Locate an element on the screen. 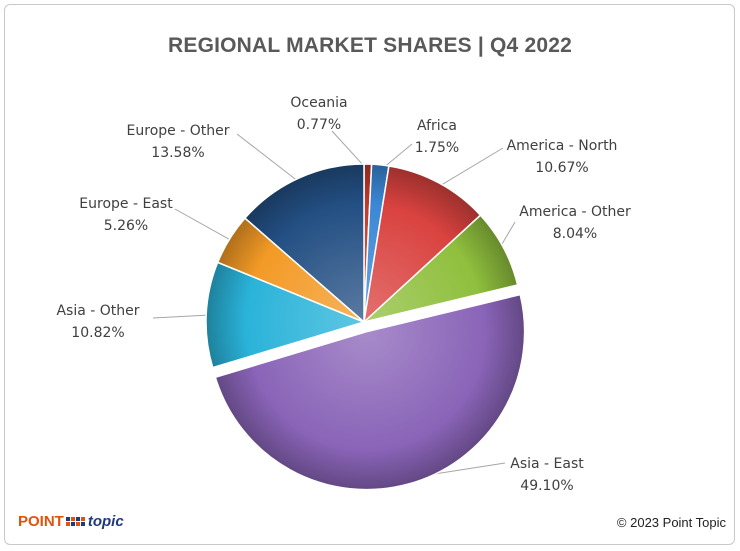 The image size is (740, 551). chart-title: REGIONAL MARKET SHARES | Q4 2022 is located at coordinates (370, 45).